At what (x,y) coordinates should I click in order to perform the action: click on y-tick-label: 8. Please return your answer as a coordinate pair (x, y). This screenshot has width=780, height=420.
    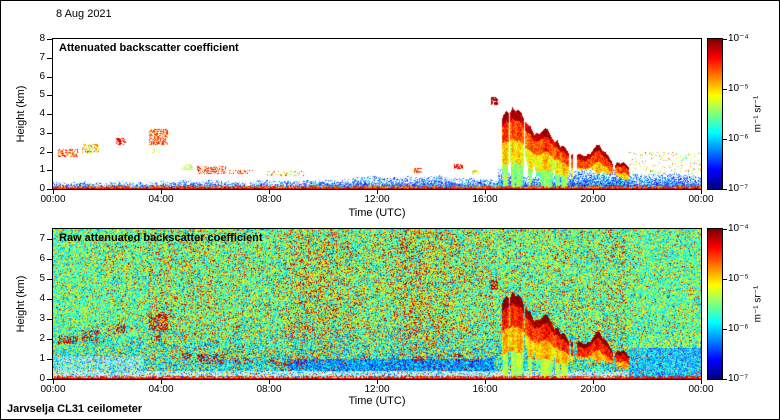
    Looking at the image, I should click on (42, 38).